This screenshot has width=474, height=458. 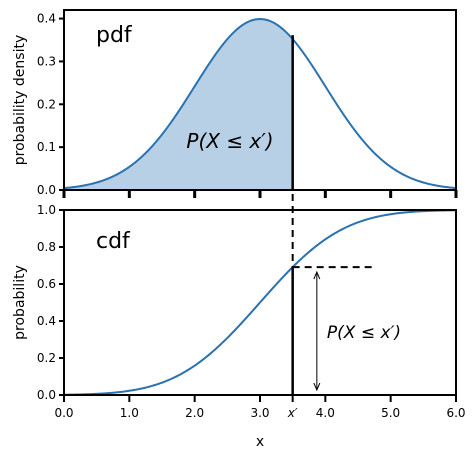 What do you see at coordinates (390, 413) in the screenshot?
I see `cdf-x-tick-label: 5.0` at bounding box center [390, 413].